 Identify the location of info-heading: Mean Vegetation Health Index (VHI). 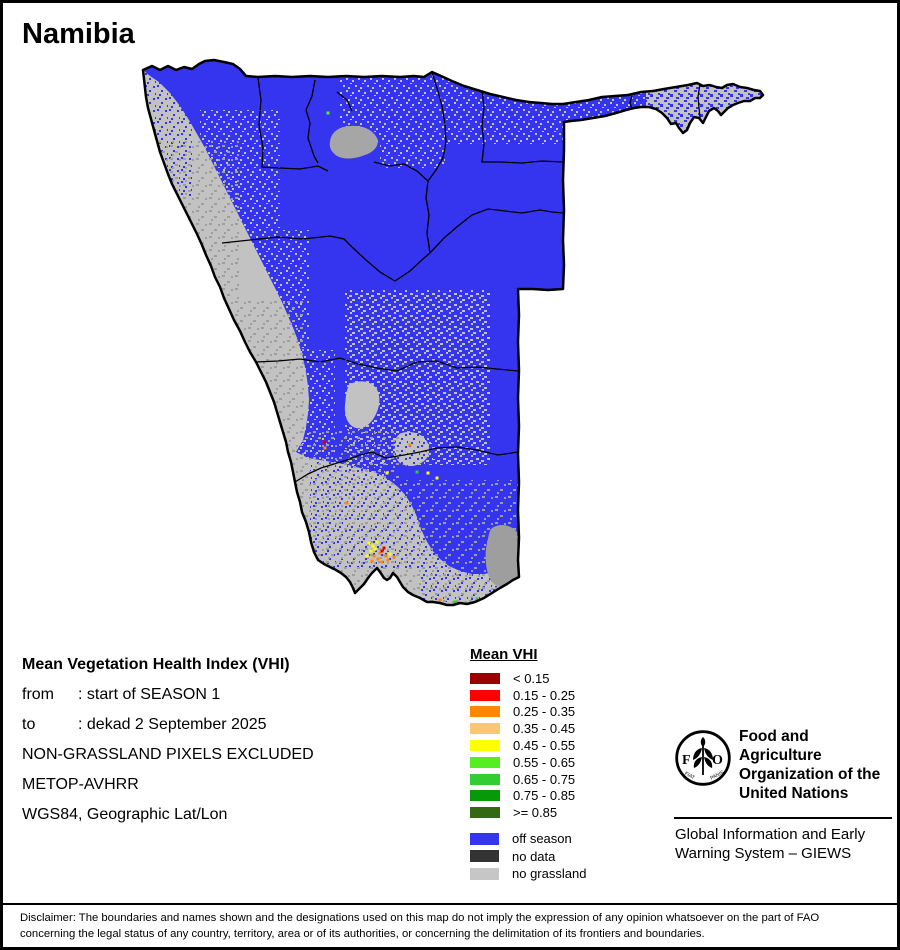
(156, 664).